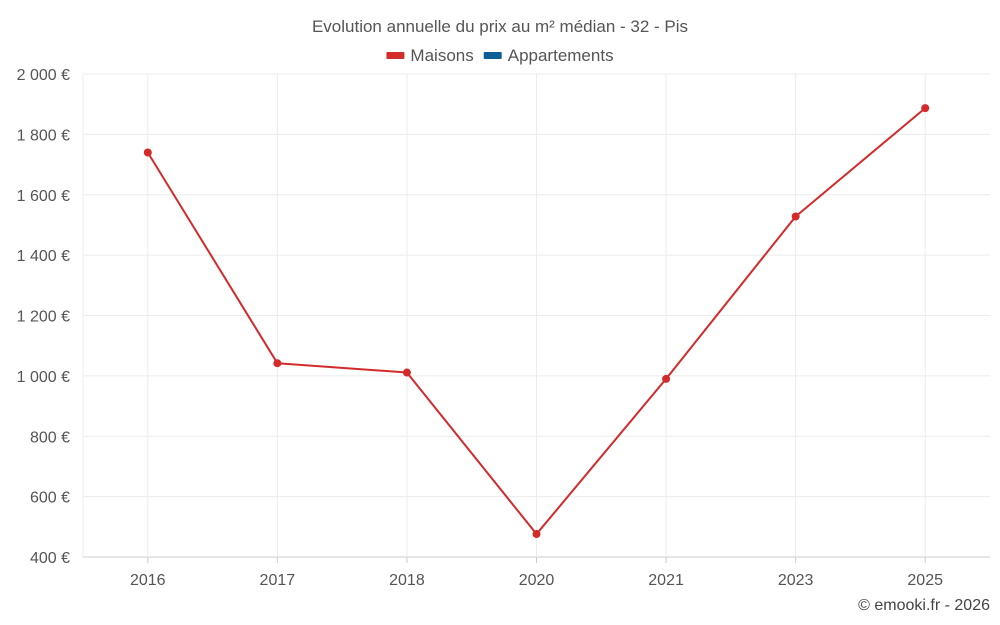 The width and height of the screenshot is (1000, 625). I want to click on y-tick-label: 2 000 €, so click(43, 75).